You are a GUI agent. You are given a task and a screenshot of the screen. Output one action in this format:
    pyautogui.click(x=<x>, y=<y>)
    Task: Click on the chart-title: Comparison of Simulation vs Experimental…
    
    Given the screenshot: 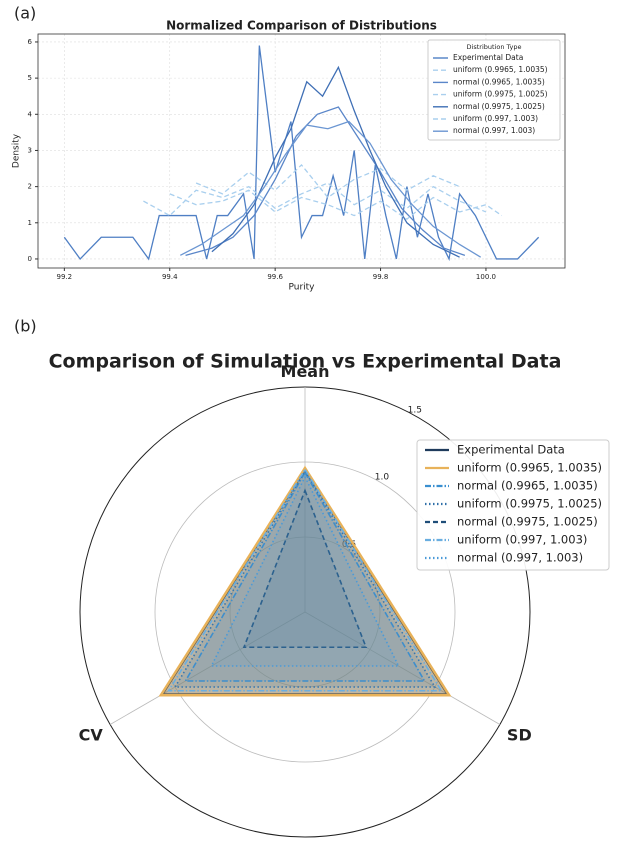 What is the action you would take?
    pyautogui.click(x=305, y=362)
    